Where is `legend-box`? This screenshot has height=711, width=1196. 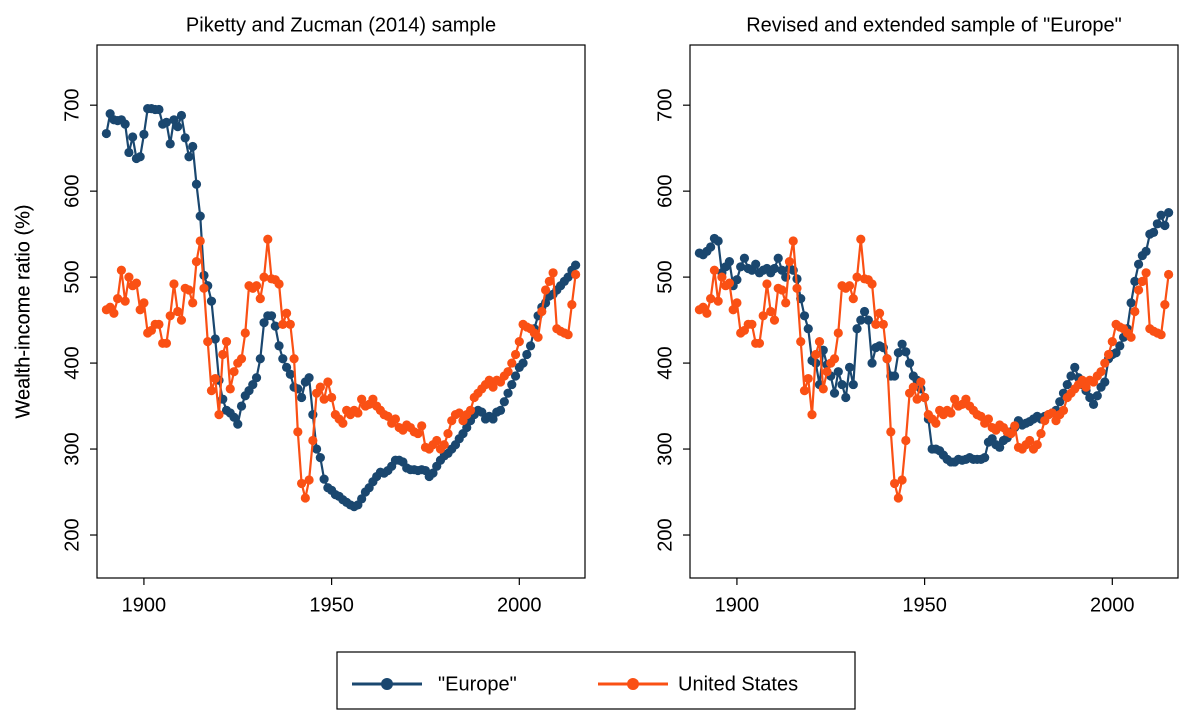 legend-box is located at coordinates (596, 680).